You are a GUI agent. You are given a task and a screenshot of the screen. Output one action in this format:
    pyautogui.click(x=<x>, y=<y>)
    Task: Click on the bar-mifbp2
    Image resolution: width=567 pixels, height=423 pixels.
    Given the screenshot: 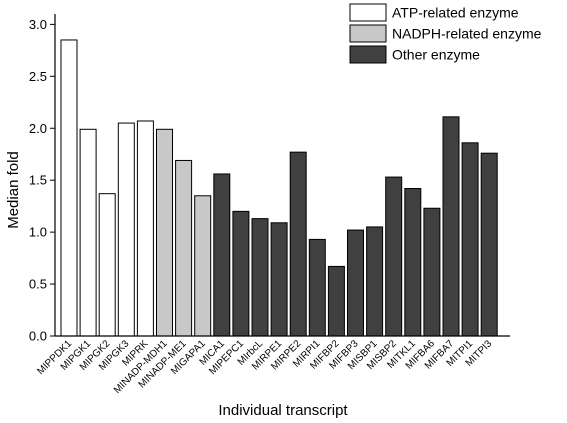 What is the action you would take?
    pyautogui.click(x=336, y=301)
    